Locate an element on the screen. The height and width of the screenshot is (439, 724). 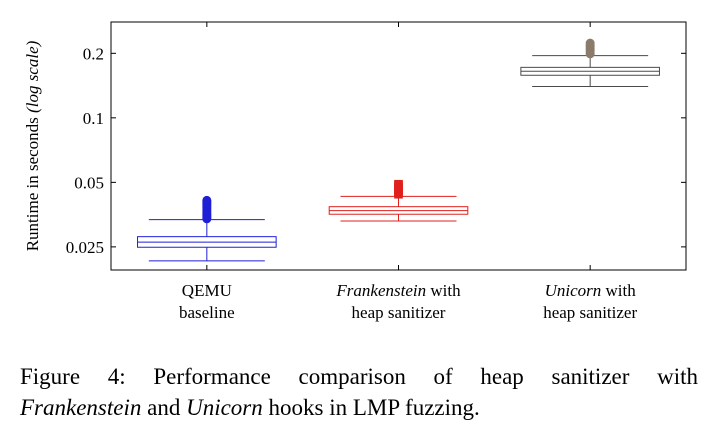
y-tick-label: 0.025 is located at coordinates (85, 247).